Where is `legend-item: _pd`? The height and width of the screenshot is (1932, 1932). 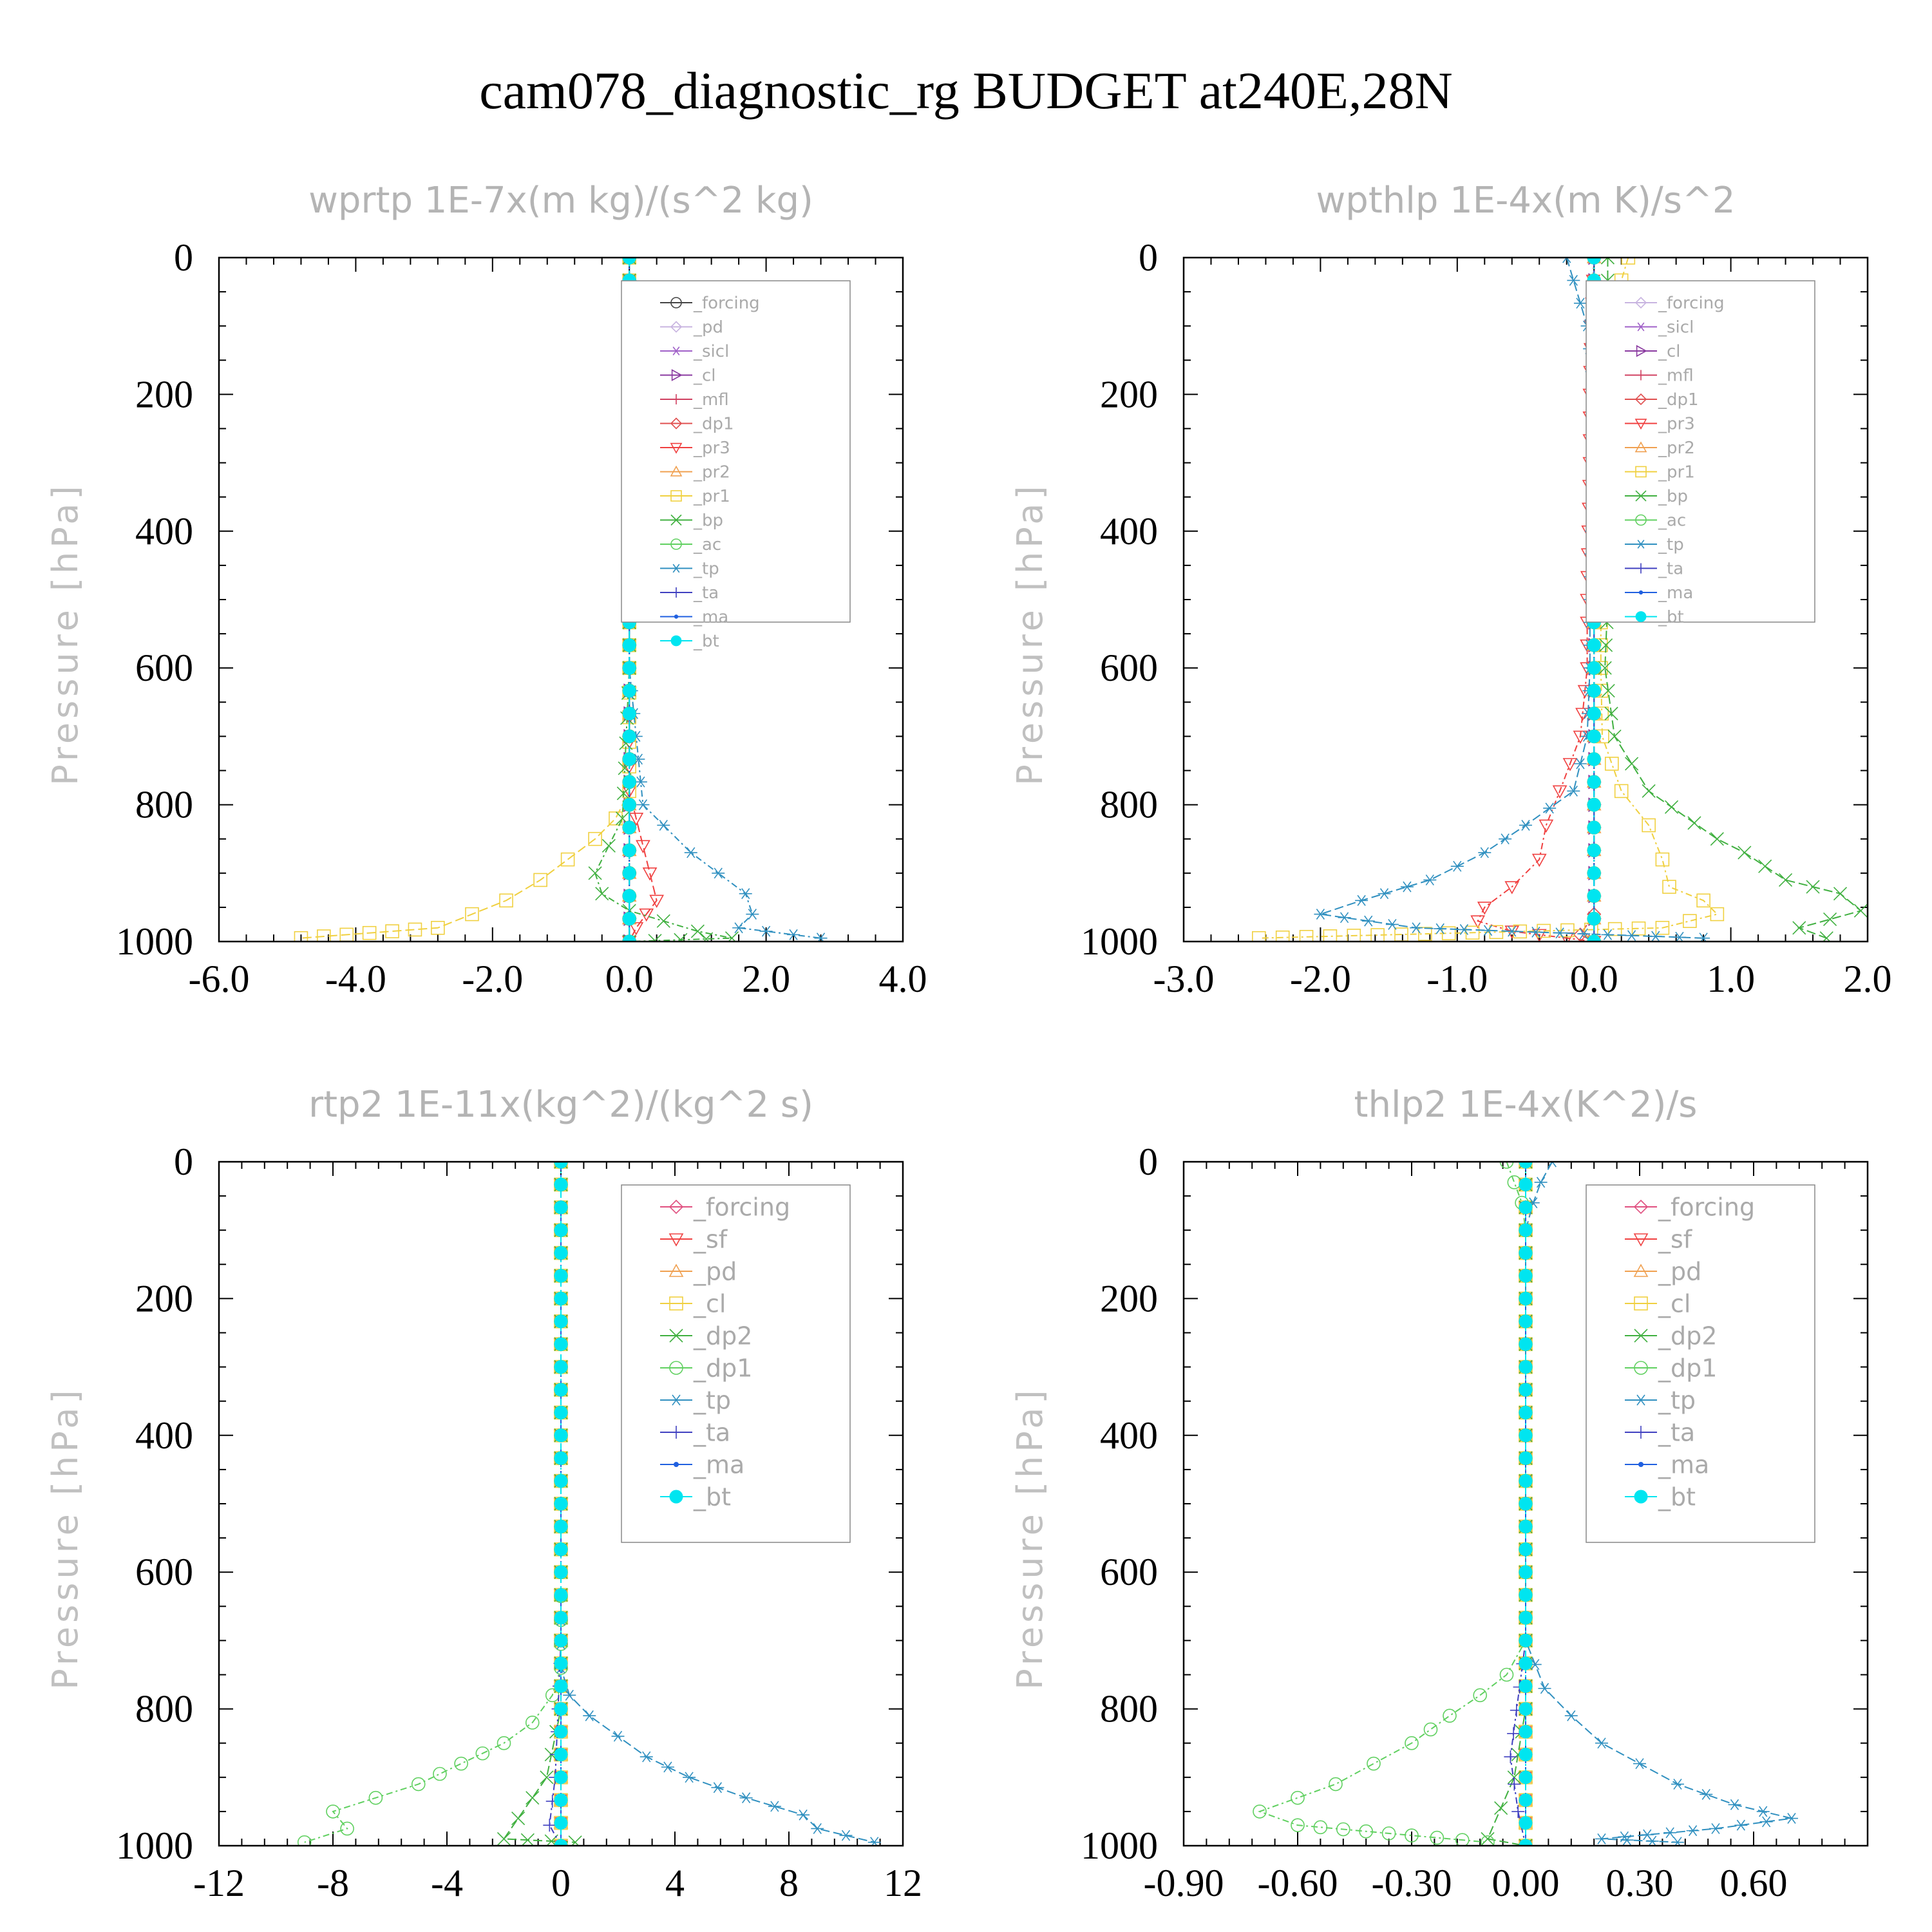 legend-item: _pd is located at coordinates (698, 1271).